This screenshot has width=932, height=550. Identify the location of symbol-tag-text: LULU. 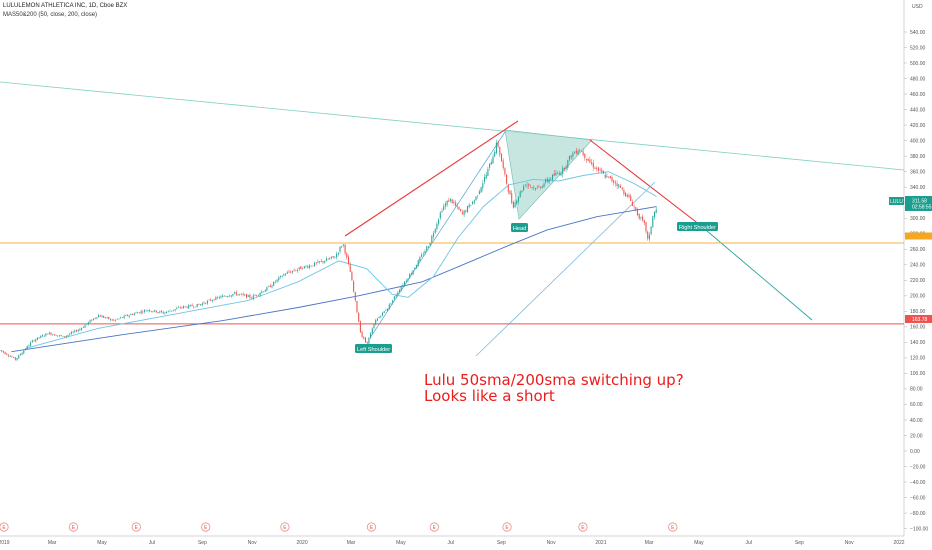
(896, 202).